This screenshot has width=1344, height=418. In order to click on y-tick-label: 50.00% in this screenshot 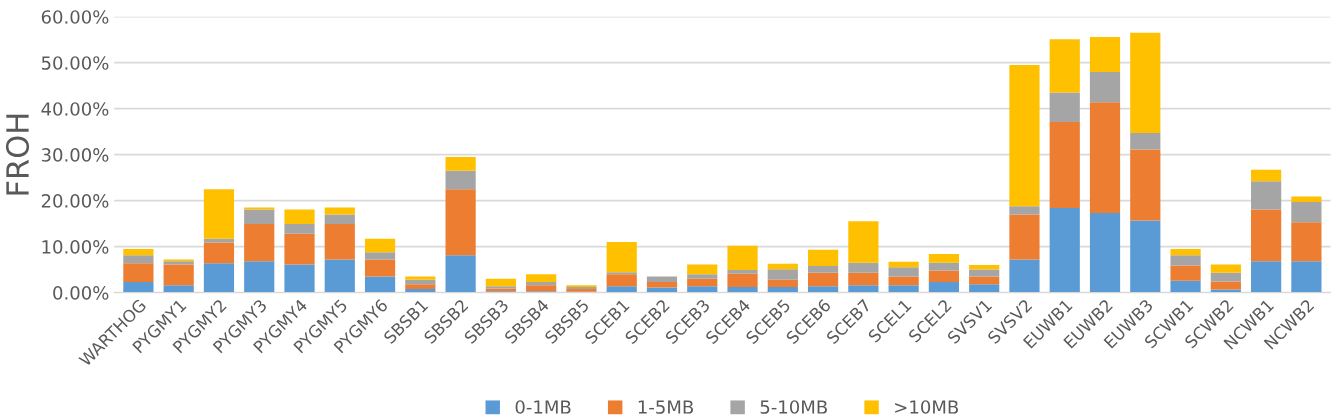, I will do `click(75, 63)`.